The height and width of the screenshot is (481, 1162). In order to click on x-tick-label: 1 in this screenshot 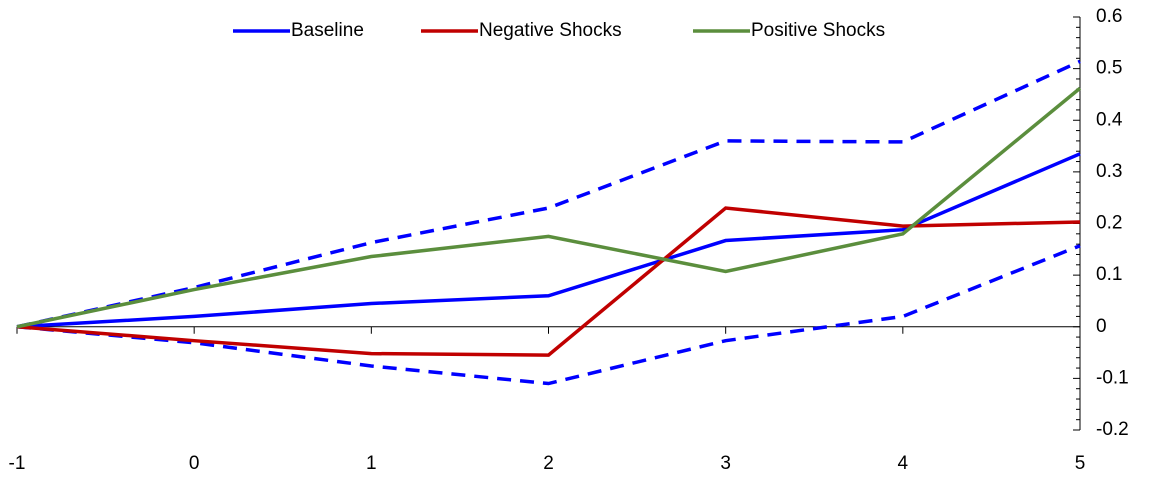, I will do `click(371, 463)`.